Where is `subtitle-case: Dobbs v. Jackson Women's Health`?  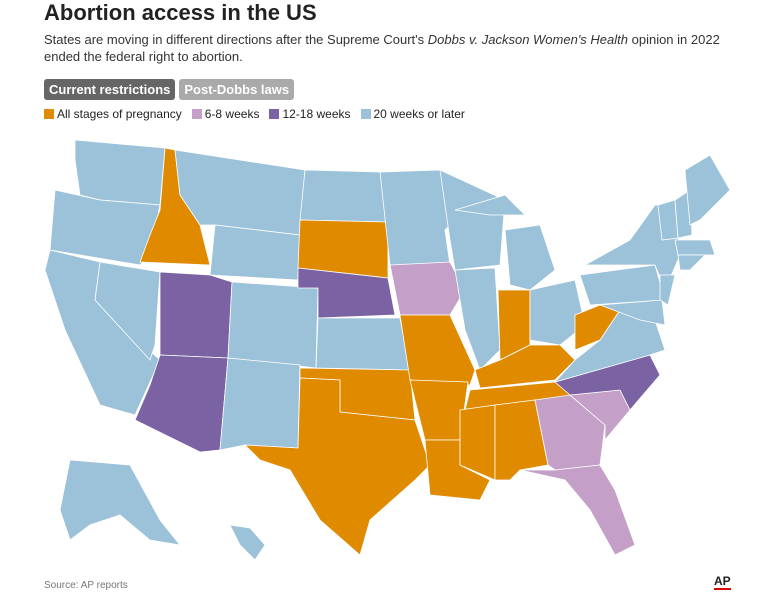
subtitle-case: Dobbs v. Jackson Women's Health is located at coordinates (527, 39).